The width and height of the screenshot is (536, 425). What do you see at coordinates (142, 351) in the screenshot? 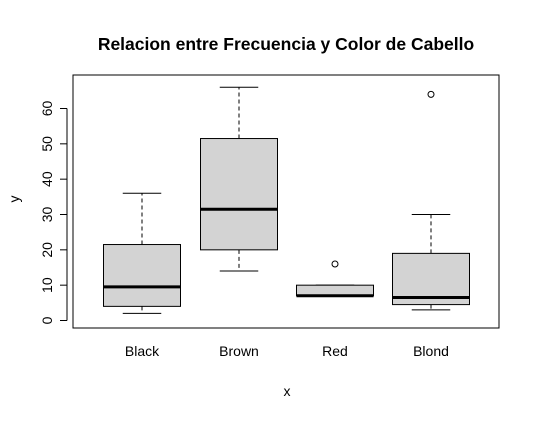
I see `x-tick-label-black: Black` at bounding box center [142, 351].